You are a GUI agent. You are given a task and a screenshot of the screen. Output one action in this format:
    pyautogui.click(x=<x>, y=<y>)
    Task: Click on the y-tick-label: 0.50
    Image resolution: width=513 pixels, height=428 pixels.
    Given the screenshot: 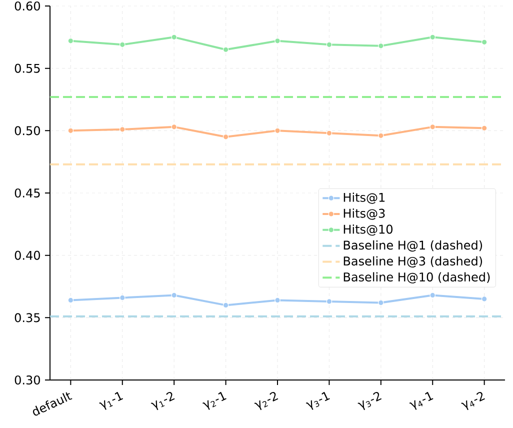 What is the action you would take?
    pyautogui.click(x=27, y=131)
    